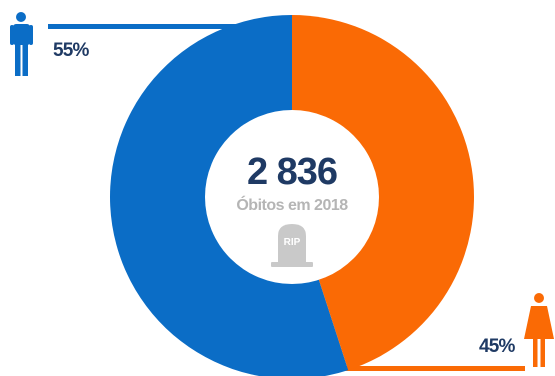 The image size is (555, 376). I want to click on leader-line-men, so click(171, 26).